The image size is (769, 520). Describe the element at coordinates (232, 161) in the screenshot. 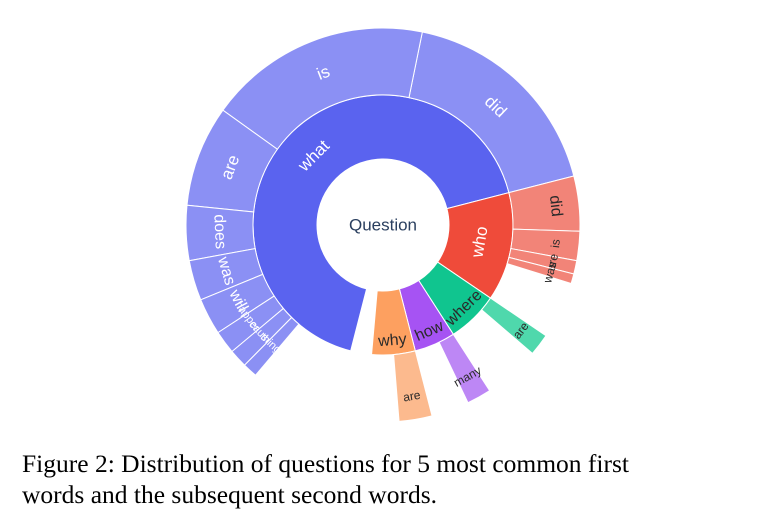

I see `slice-what-are` at that location.